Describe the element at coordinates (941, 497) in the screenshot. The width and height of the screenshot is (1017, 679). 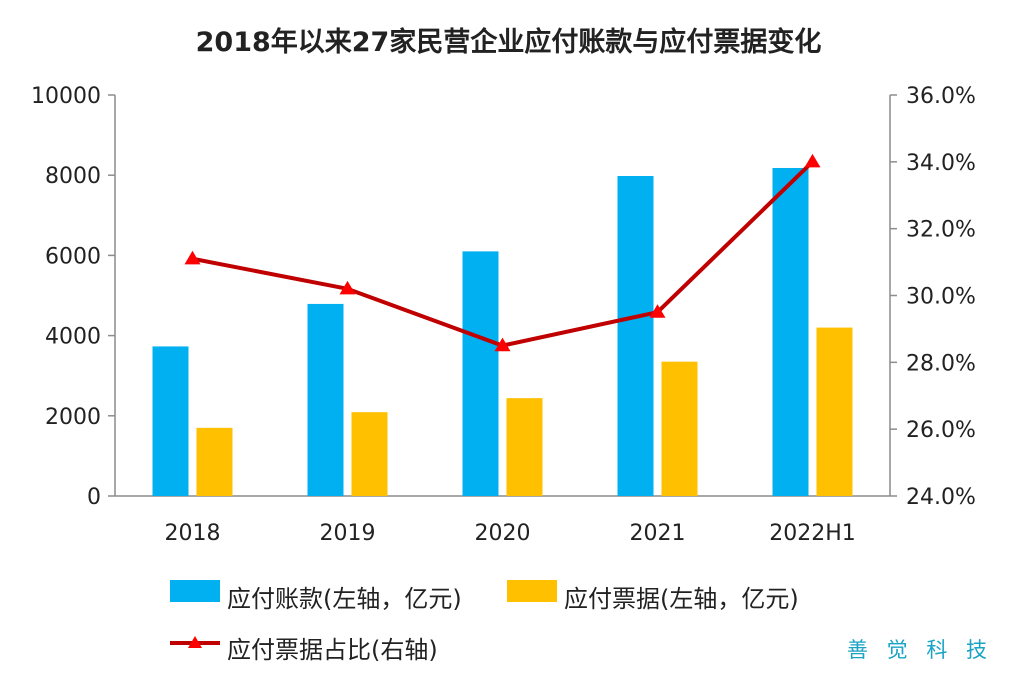
I see `right-axis-tick-label: 24.0%` at that location.